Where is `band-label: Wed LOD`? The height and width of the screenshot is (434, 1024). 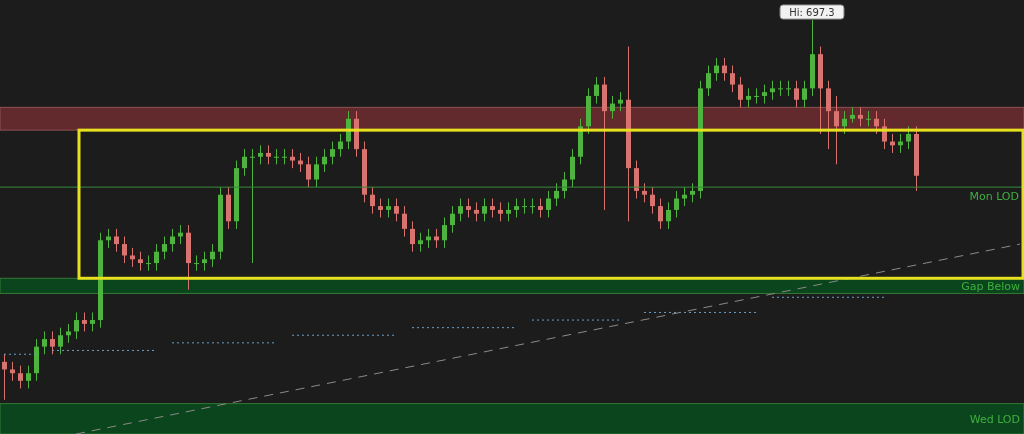 band-label: Wed LOD is located at coordinates (994, 419).